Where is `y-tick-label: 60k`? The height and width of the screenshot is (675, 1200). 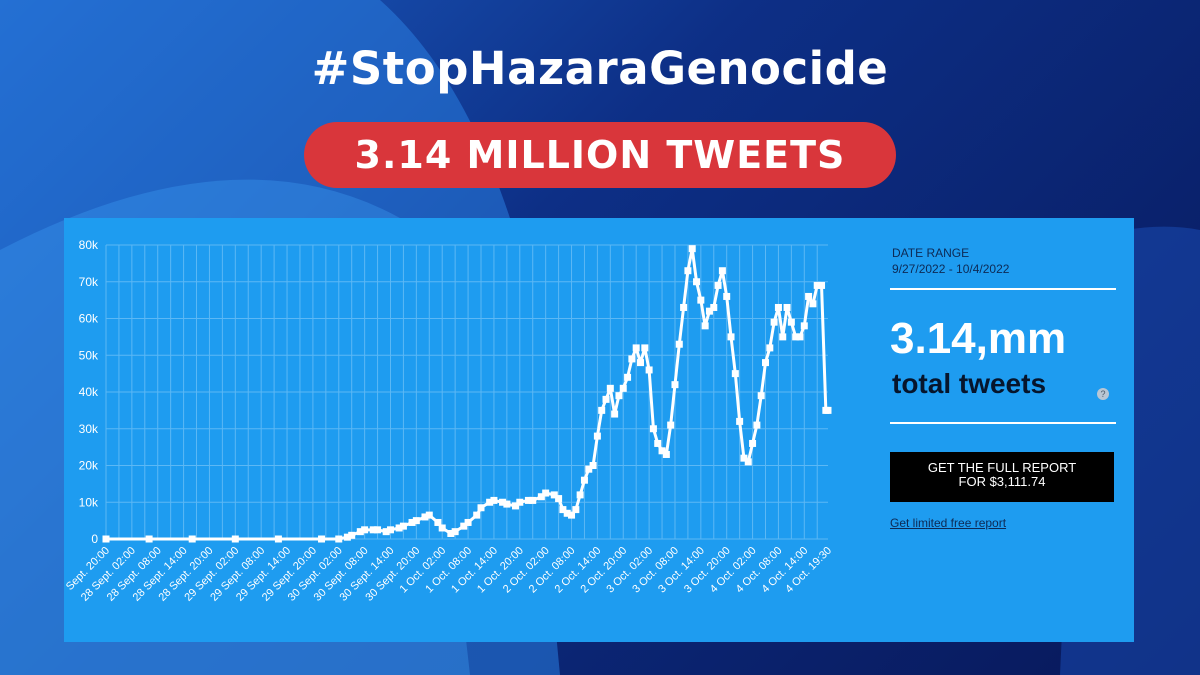 y-tick-label: 60k is located at coordinates (89, 319).